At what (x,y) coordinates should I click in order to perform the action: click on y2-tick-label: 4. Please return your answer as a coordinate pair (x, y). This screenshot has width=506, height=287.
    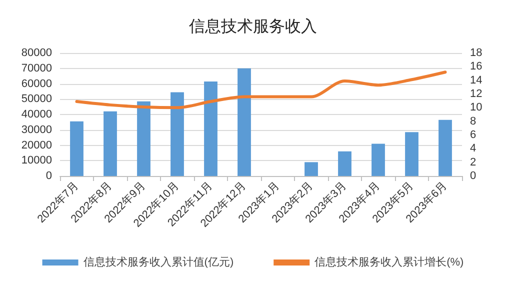
    Looking at the image, I should click on (473, 148).